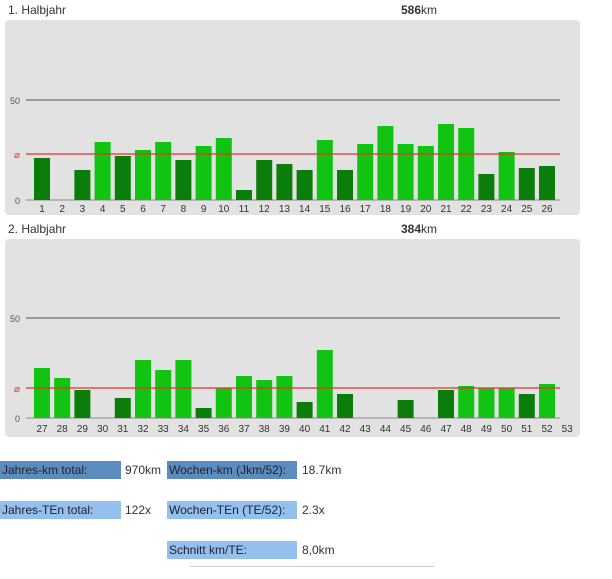 Image resolution: width=612 pixels, height=579 pixels. Describe the element at coordinates (285, 209) in the screenshot. I see `x-tick-label: 13` at that location.